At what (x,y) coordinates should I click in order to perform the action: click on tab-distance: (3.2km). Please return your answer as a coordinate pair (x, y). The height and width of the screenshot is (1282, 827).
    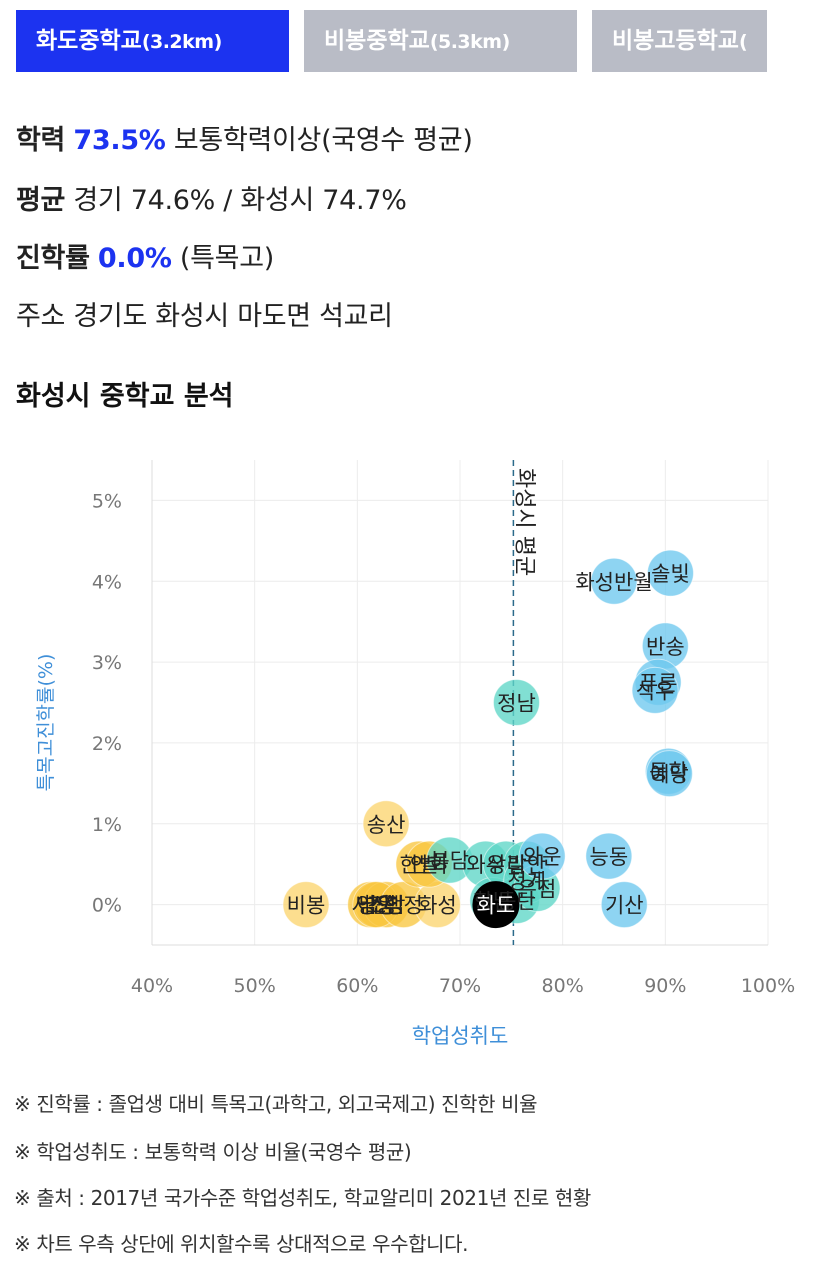
    Looking at the image, I should click on (181, 42).